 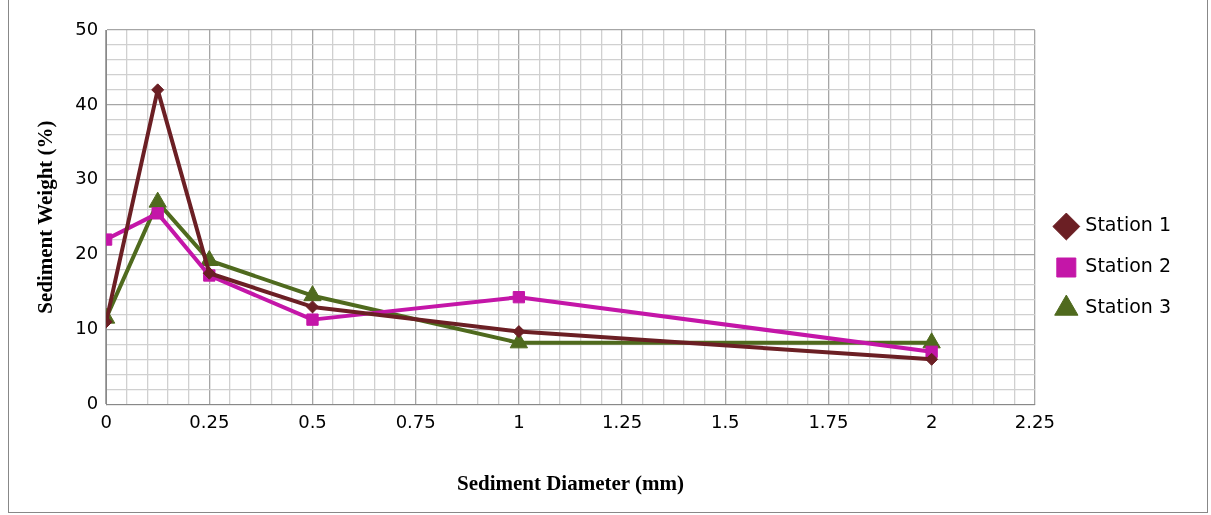 I want to click on y-tick-label: 10, so click(x=87, y=328).